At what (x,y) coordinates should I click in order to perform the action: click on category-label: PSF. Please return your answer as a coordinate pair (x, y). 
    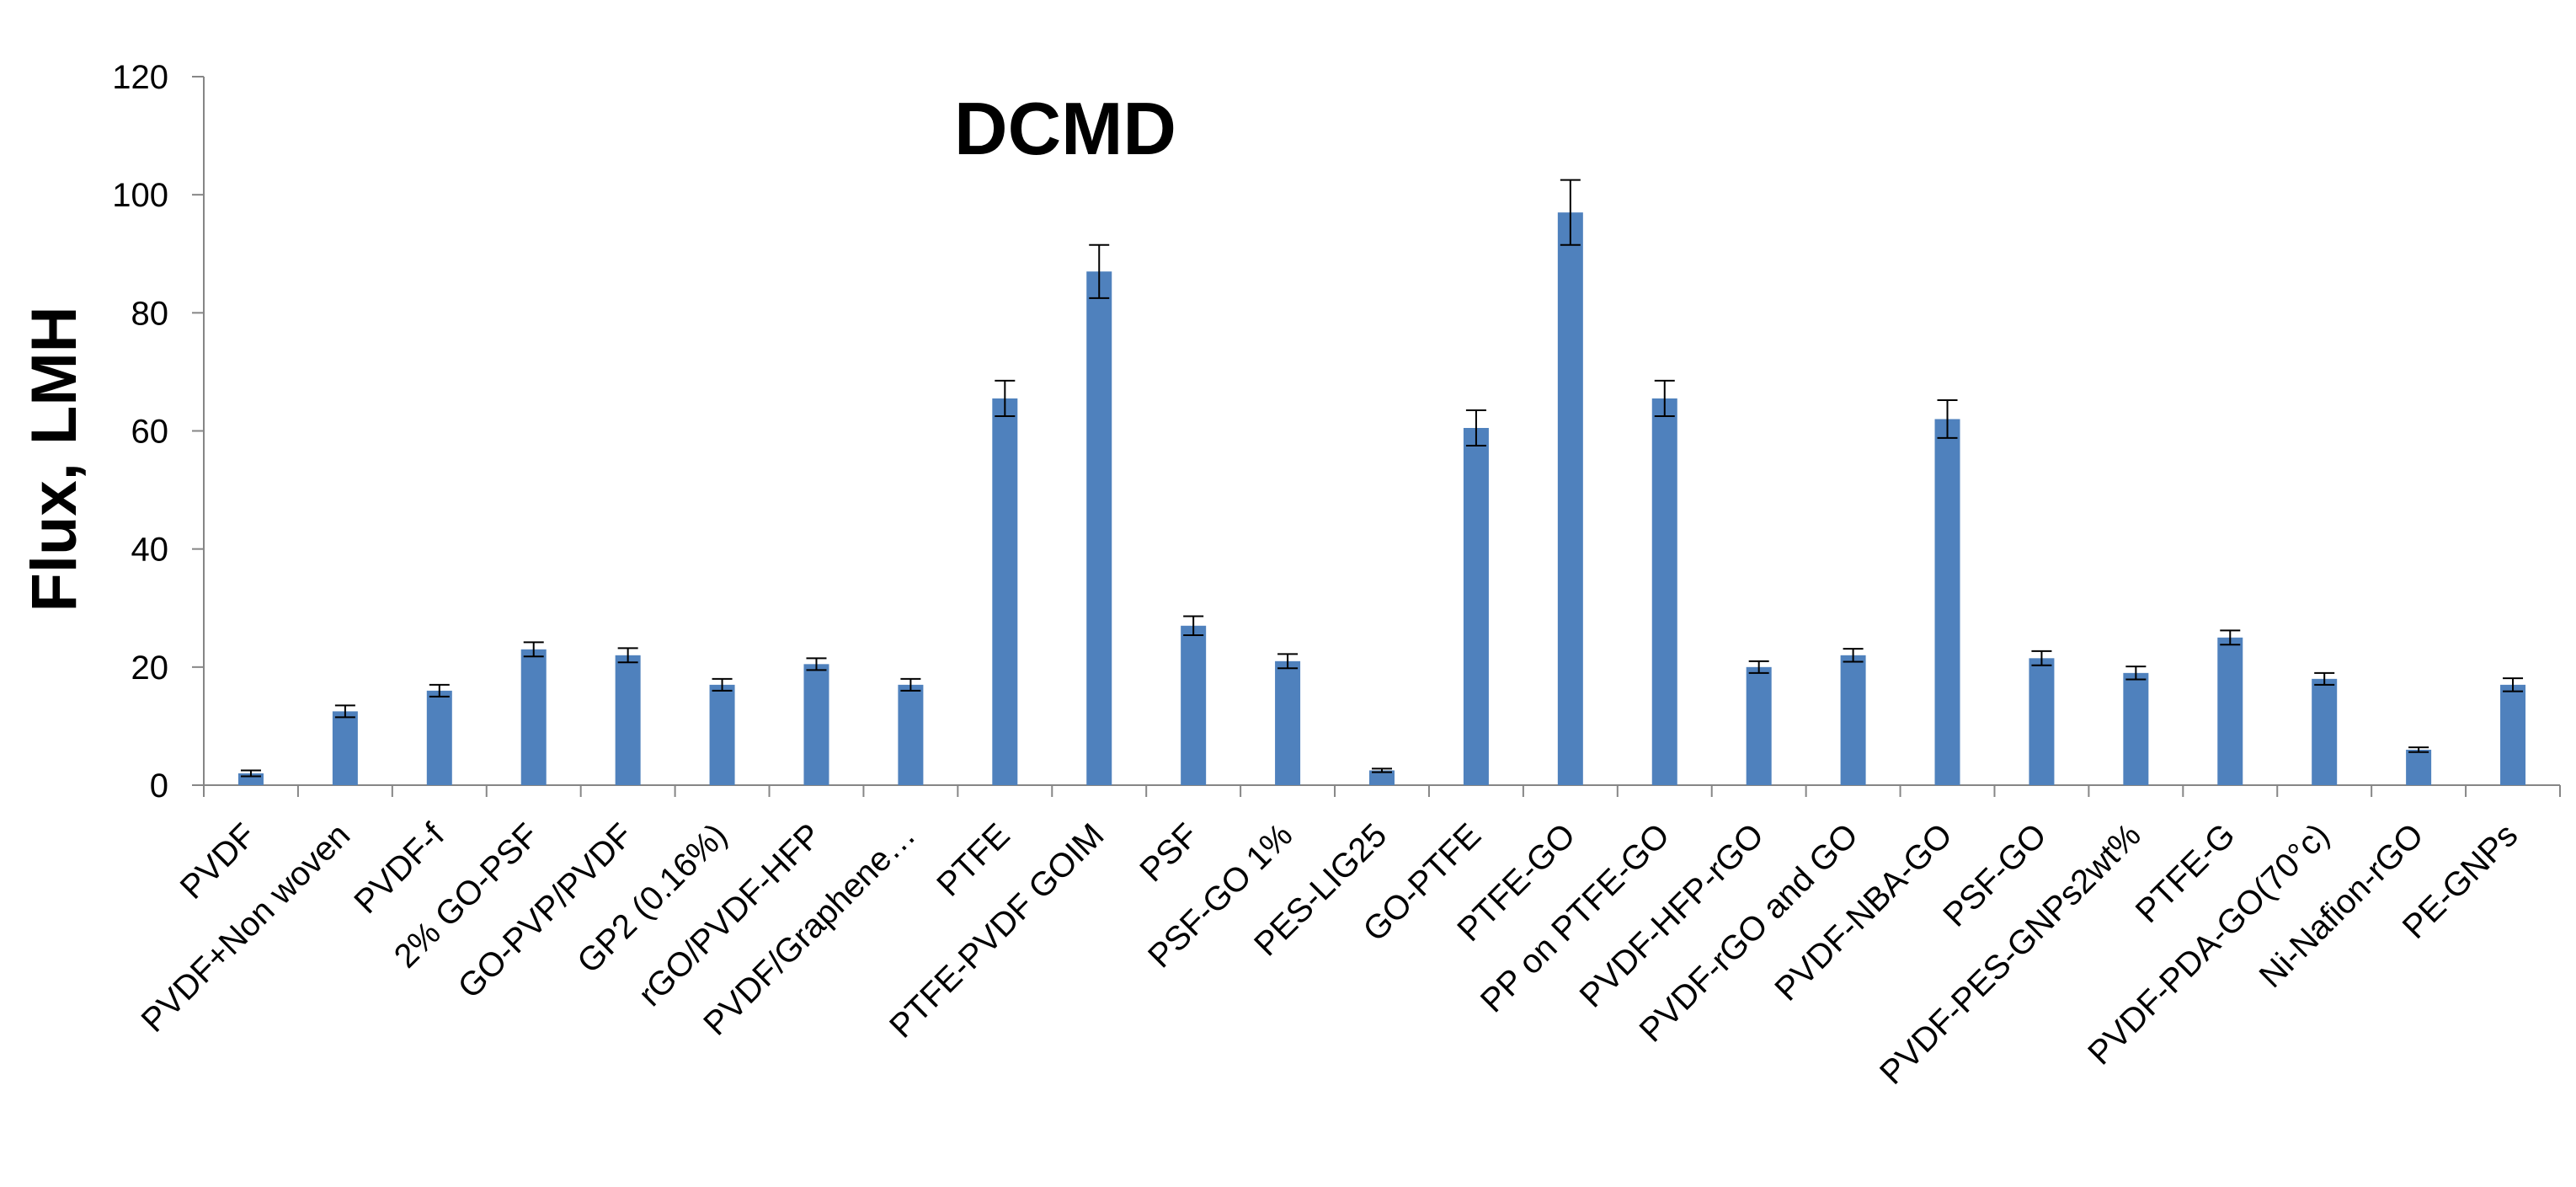
    Looking at the image, I should click on (1169, 853).